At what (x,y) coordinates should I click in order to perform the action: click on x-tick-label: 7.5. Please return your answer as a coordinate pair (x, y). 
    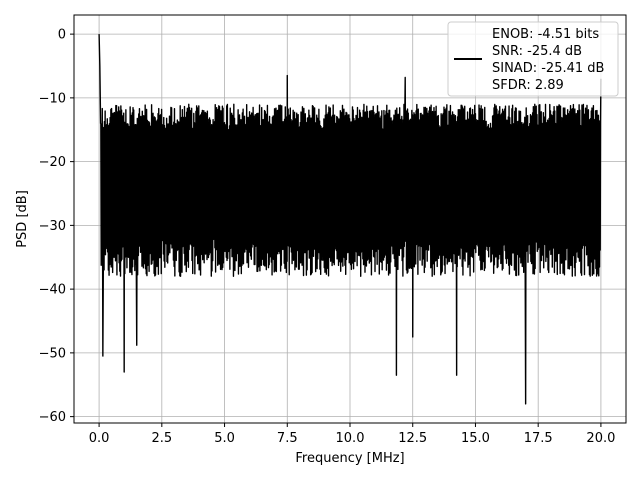
    Looking at the image, I should click on (287, 438).